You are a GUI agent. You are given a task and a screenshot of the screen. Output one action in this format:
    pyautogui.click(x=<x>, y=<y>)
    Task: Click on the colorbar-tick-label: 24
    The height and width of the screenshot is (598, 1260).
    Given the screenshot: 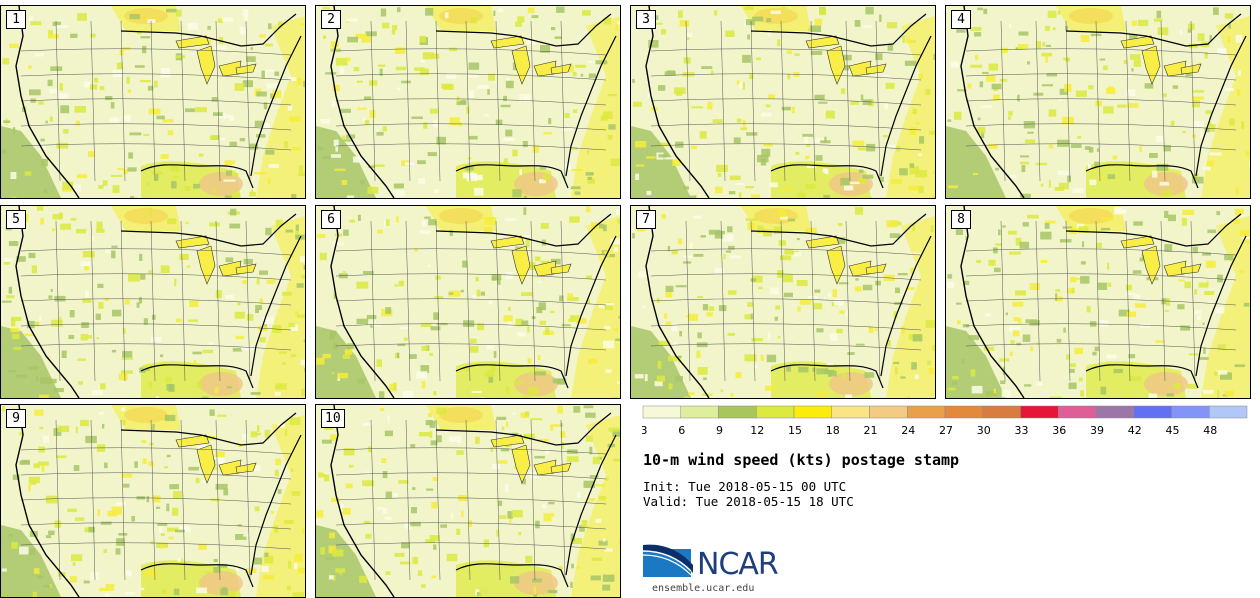 What is the action you would take?
    pyautogui.click(x=908, y=429)
    